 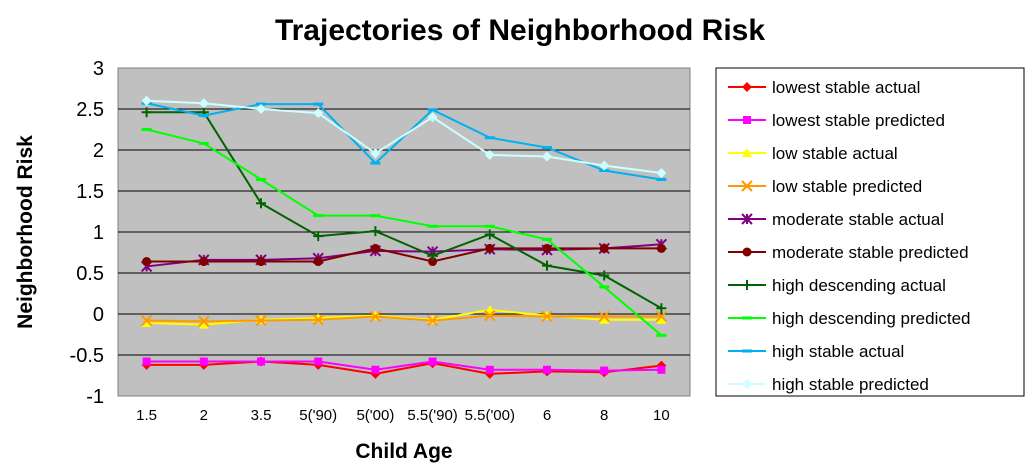 I want to click on legend-item: high descending actual, so click(x=837, y=285).